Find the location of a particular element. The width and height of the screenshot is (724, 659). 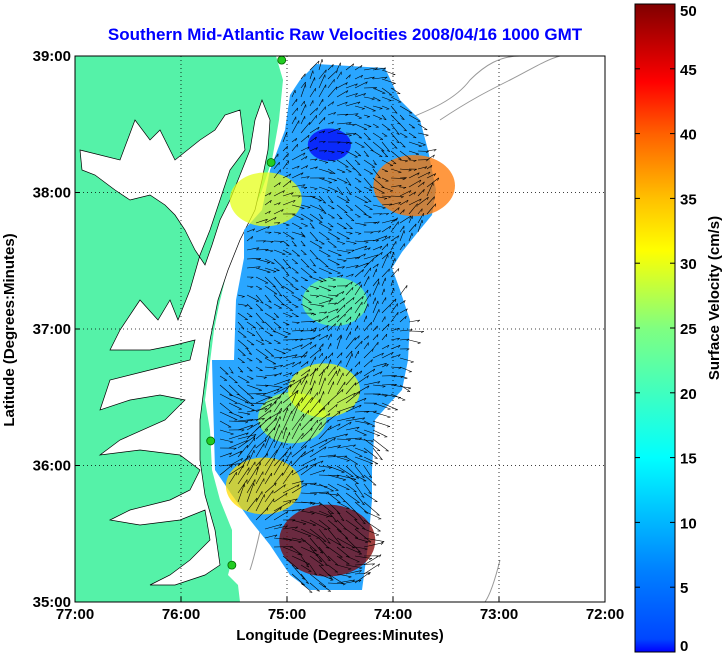

colorbar-tick-label: 30 is located at coordinates (688, 264).